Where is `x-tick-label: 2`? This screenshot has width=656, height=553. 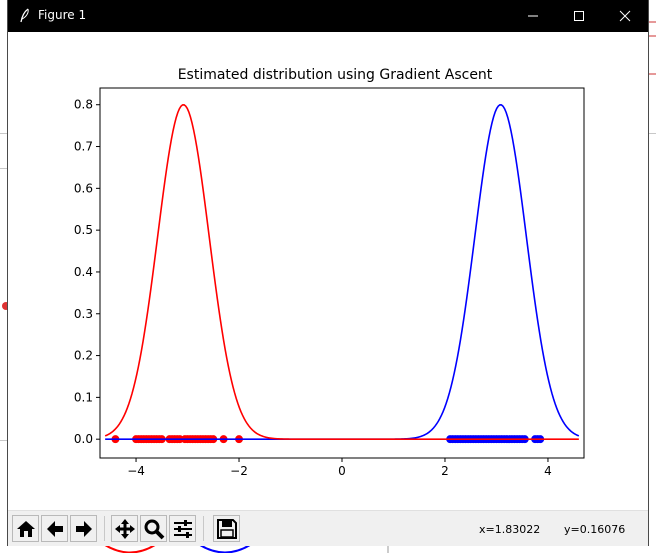
x-tick-label: 2 is located at coordinates (445, 471).